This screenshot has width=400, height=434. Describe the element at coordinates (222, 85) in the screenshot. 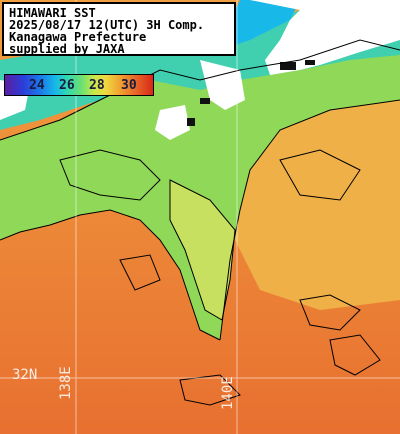

I see `land-peninsula` at that location.